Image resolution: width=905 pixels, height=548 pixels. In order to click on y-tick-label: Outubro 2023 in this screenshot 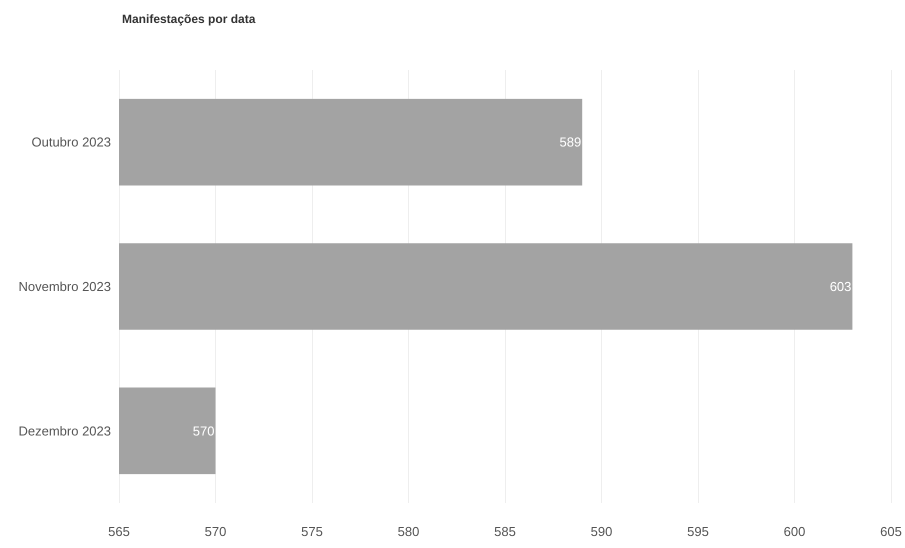, I will do `click(71, 142)`.